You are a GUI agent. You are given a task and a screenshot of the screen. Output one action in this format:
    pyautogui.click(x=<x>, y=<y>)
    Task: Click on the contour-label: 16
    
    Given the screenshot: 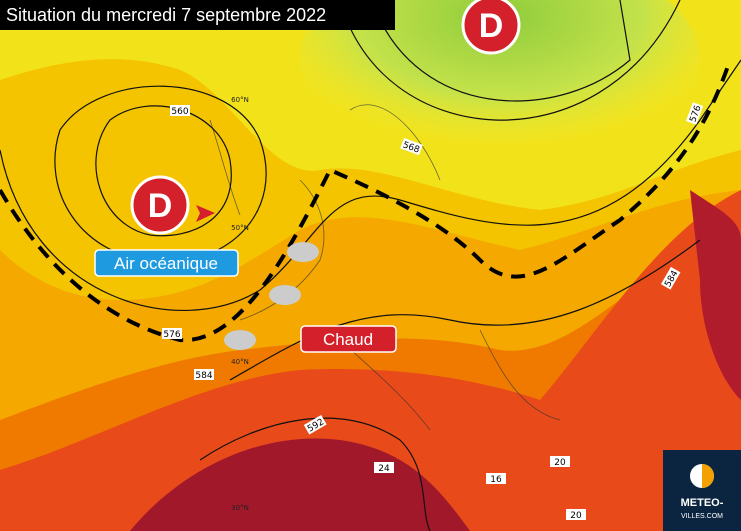 What is the action you would take?
    pyautogui.click(x=496, y=480)
    